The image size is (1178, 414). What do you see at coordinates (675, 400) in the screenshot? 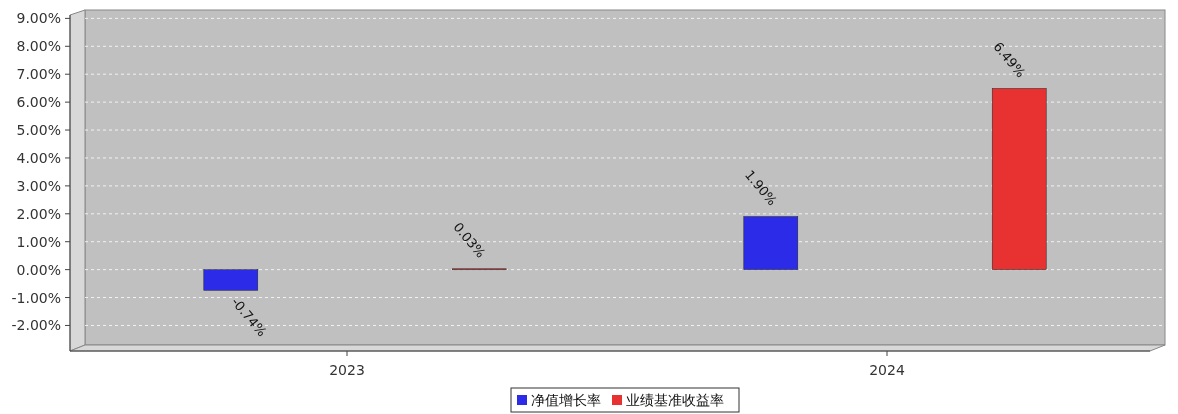
I see `legend-label: 业绩基准收益率` at bounding box center [675, 400].